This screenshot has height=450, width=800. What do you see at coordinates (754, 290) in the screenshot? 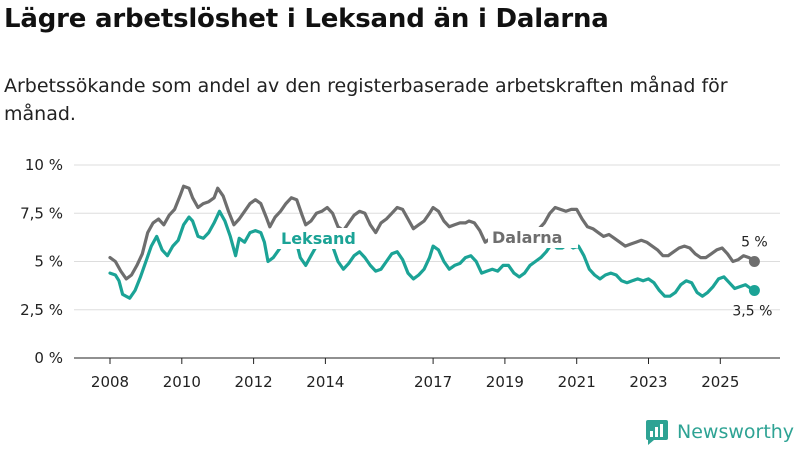
I see `endpoint-marker-leksand` at bounding box center [754, 290].